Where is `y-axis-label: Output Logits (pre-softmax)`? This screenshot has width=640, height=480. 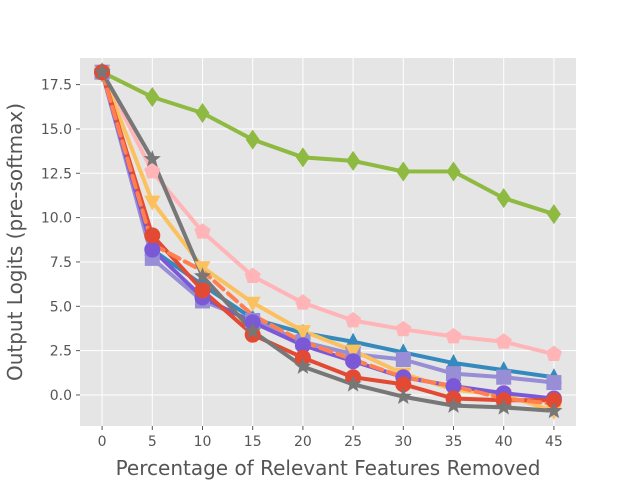 y-axis-label: Output Logits (pre-softmax) is located at coordinates (15, 242).